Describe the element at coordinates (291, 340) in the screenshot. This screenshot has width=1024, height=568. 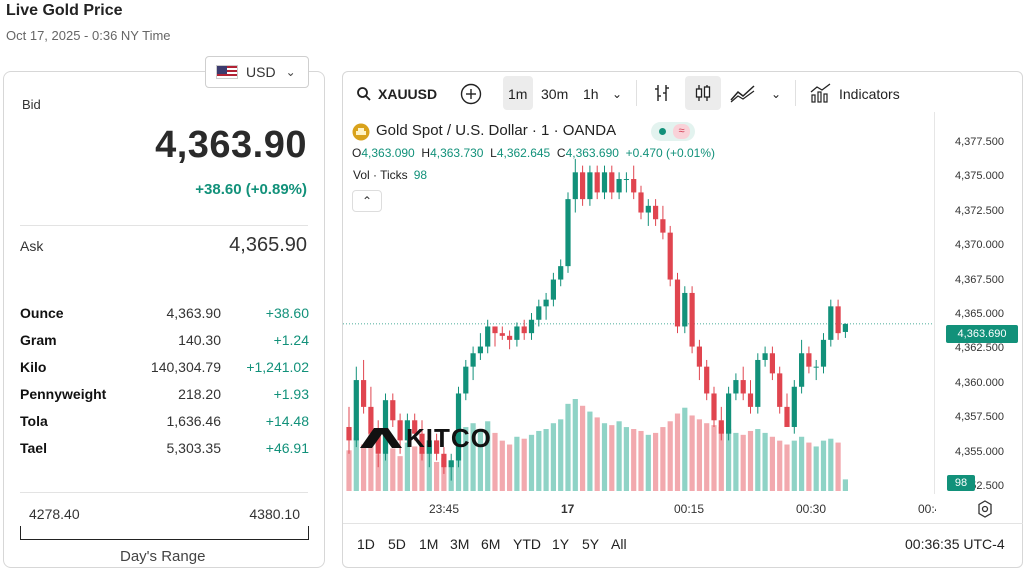
I see `unit-change: +1.24` at that location.